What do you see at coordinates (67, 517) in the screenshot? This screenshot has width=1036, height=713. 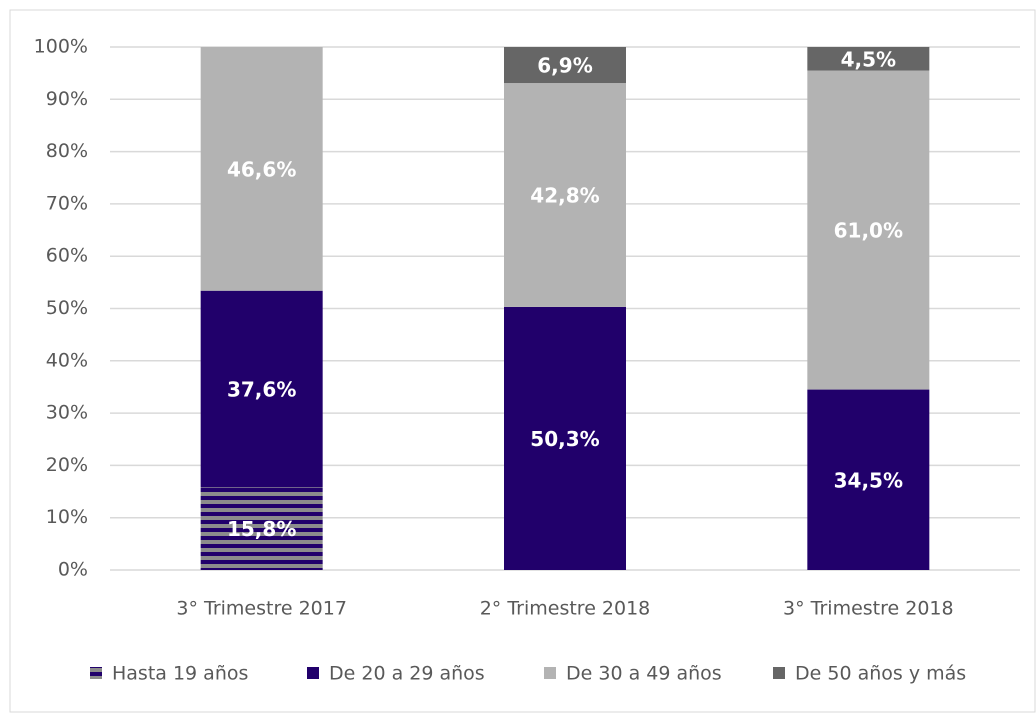 I see `y-tick-label: 10%` at bounding box center [67, 517].